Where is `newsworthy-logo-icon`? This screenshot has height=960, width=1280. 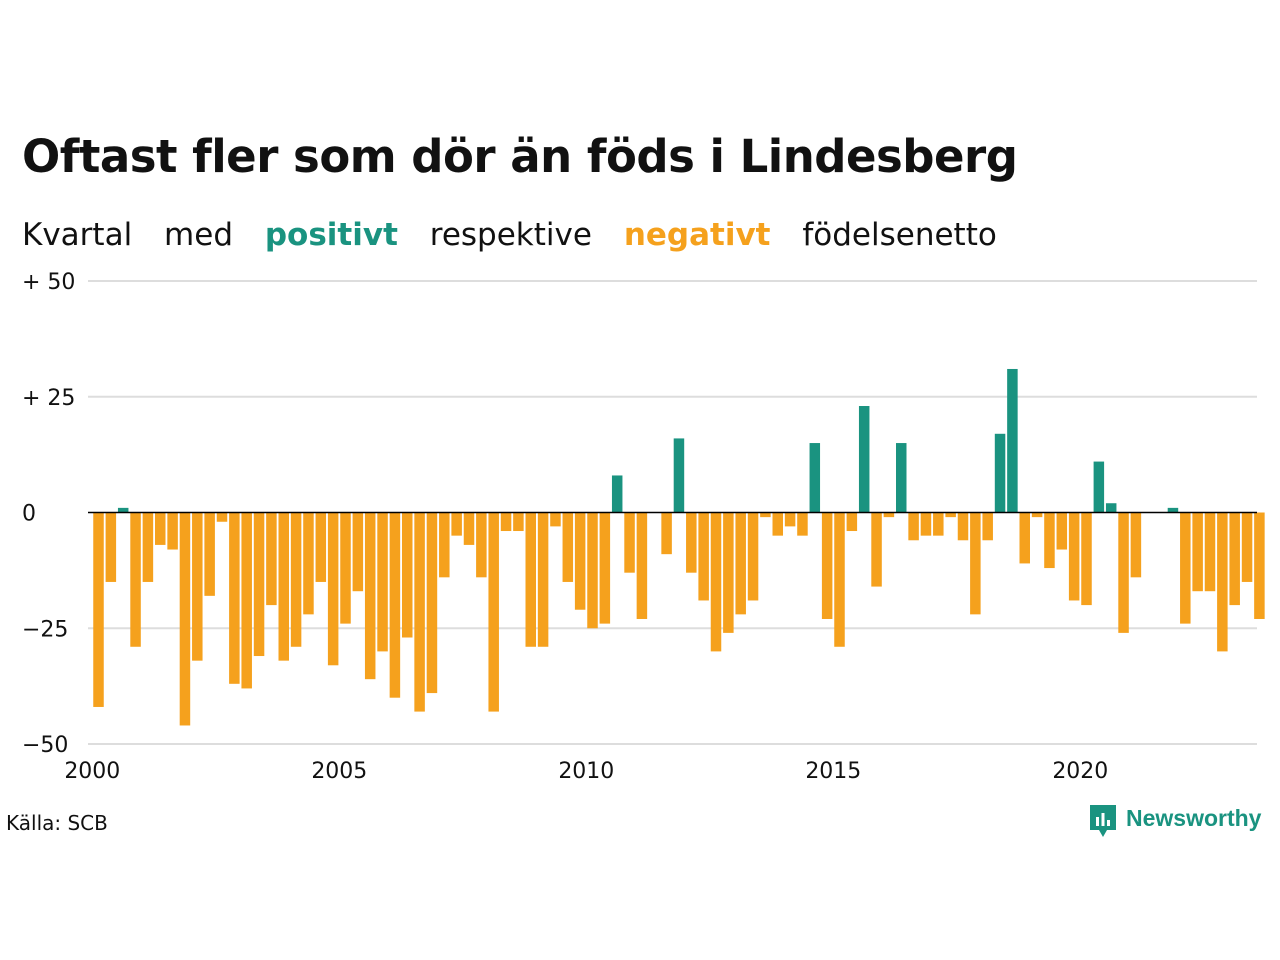 newsworthy-logo-icon is located at coordinates (1103, 820).